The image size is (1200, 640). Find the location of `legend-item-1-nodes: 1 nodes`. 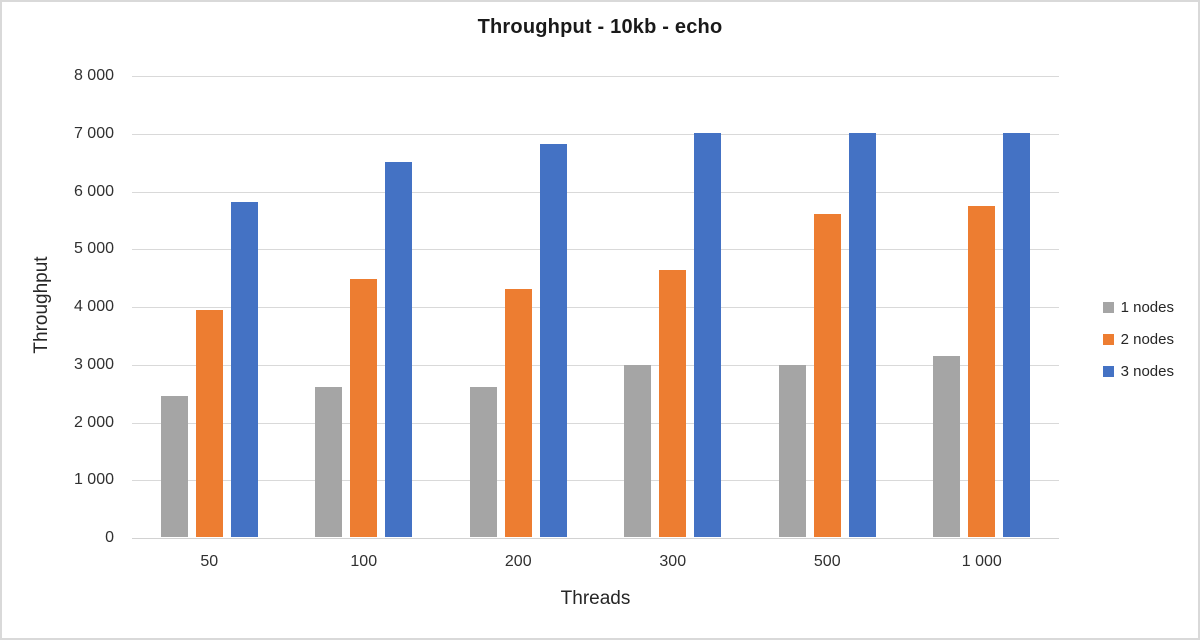

legend-item-1-nodes: 1 nodes is located at coordinates (1138, 307).